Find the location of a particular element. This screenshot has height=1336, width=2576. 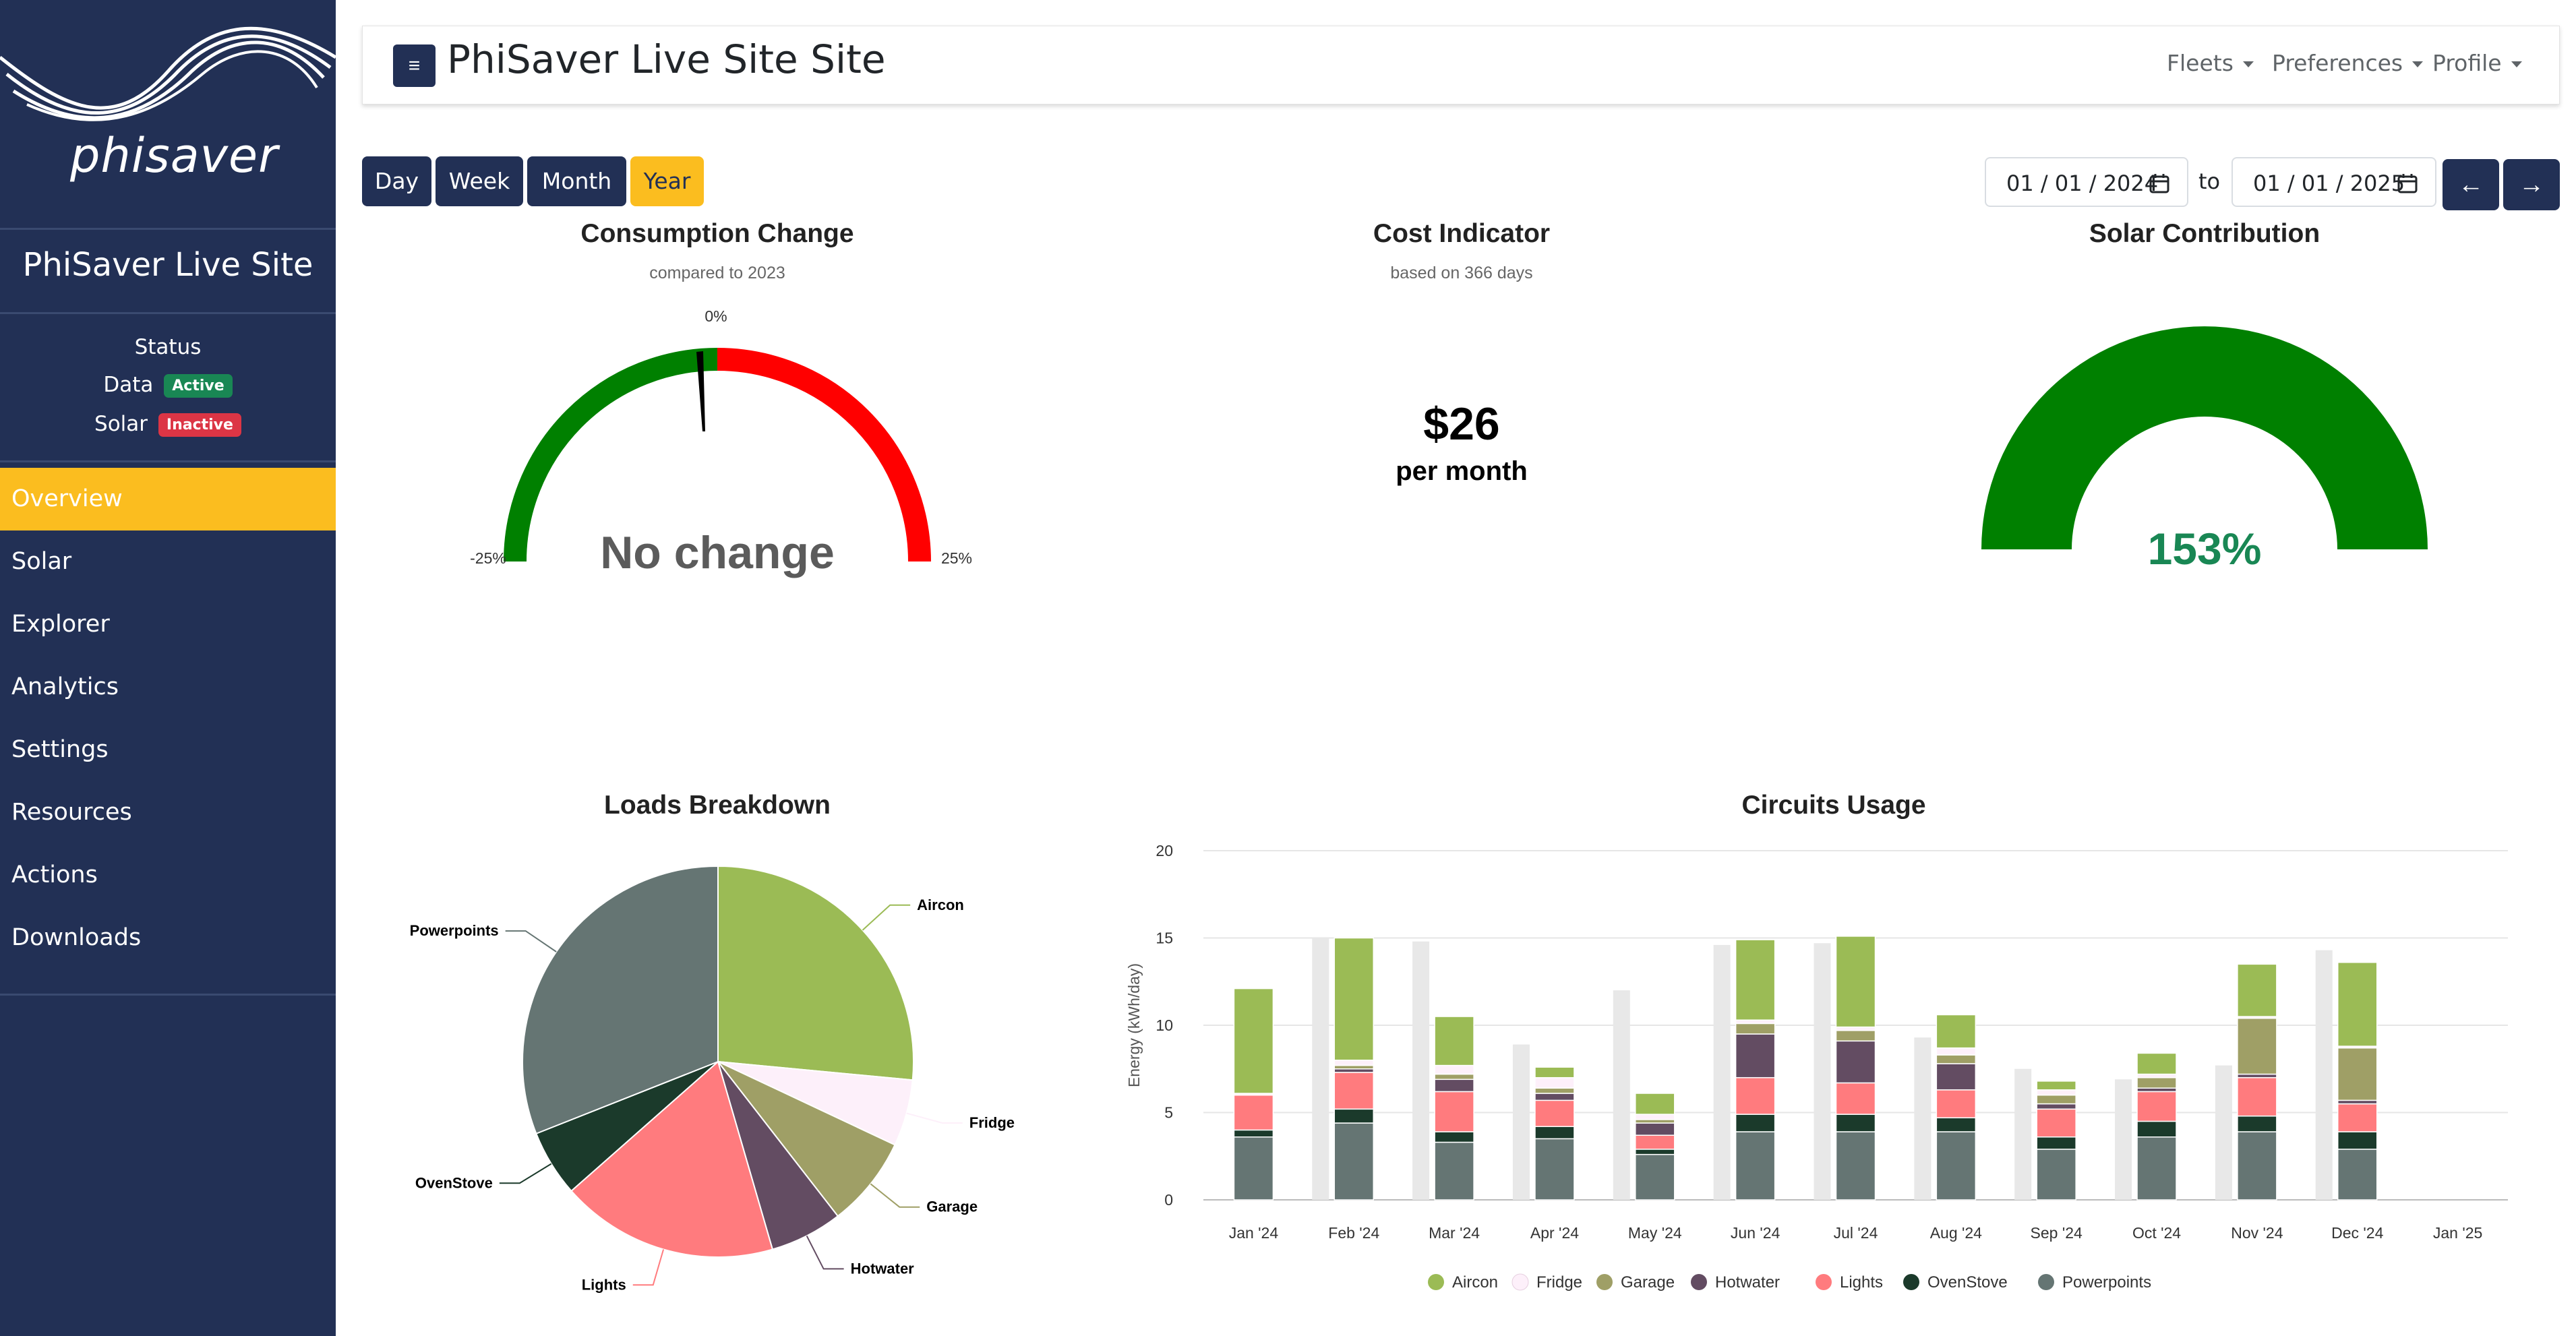

status-row-solar: Solar Inactive is located at coordinates (168, 424).